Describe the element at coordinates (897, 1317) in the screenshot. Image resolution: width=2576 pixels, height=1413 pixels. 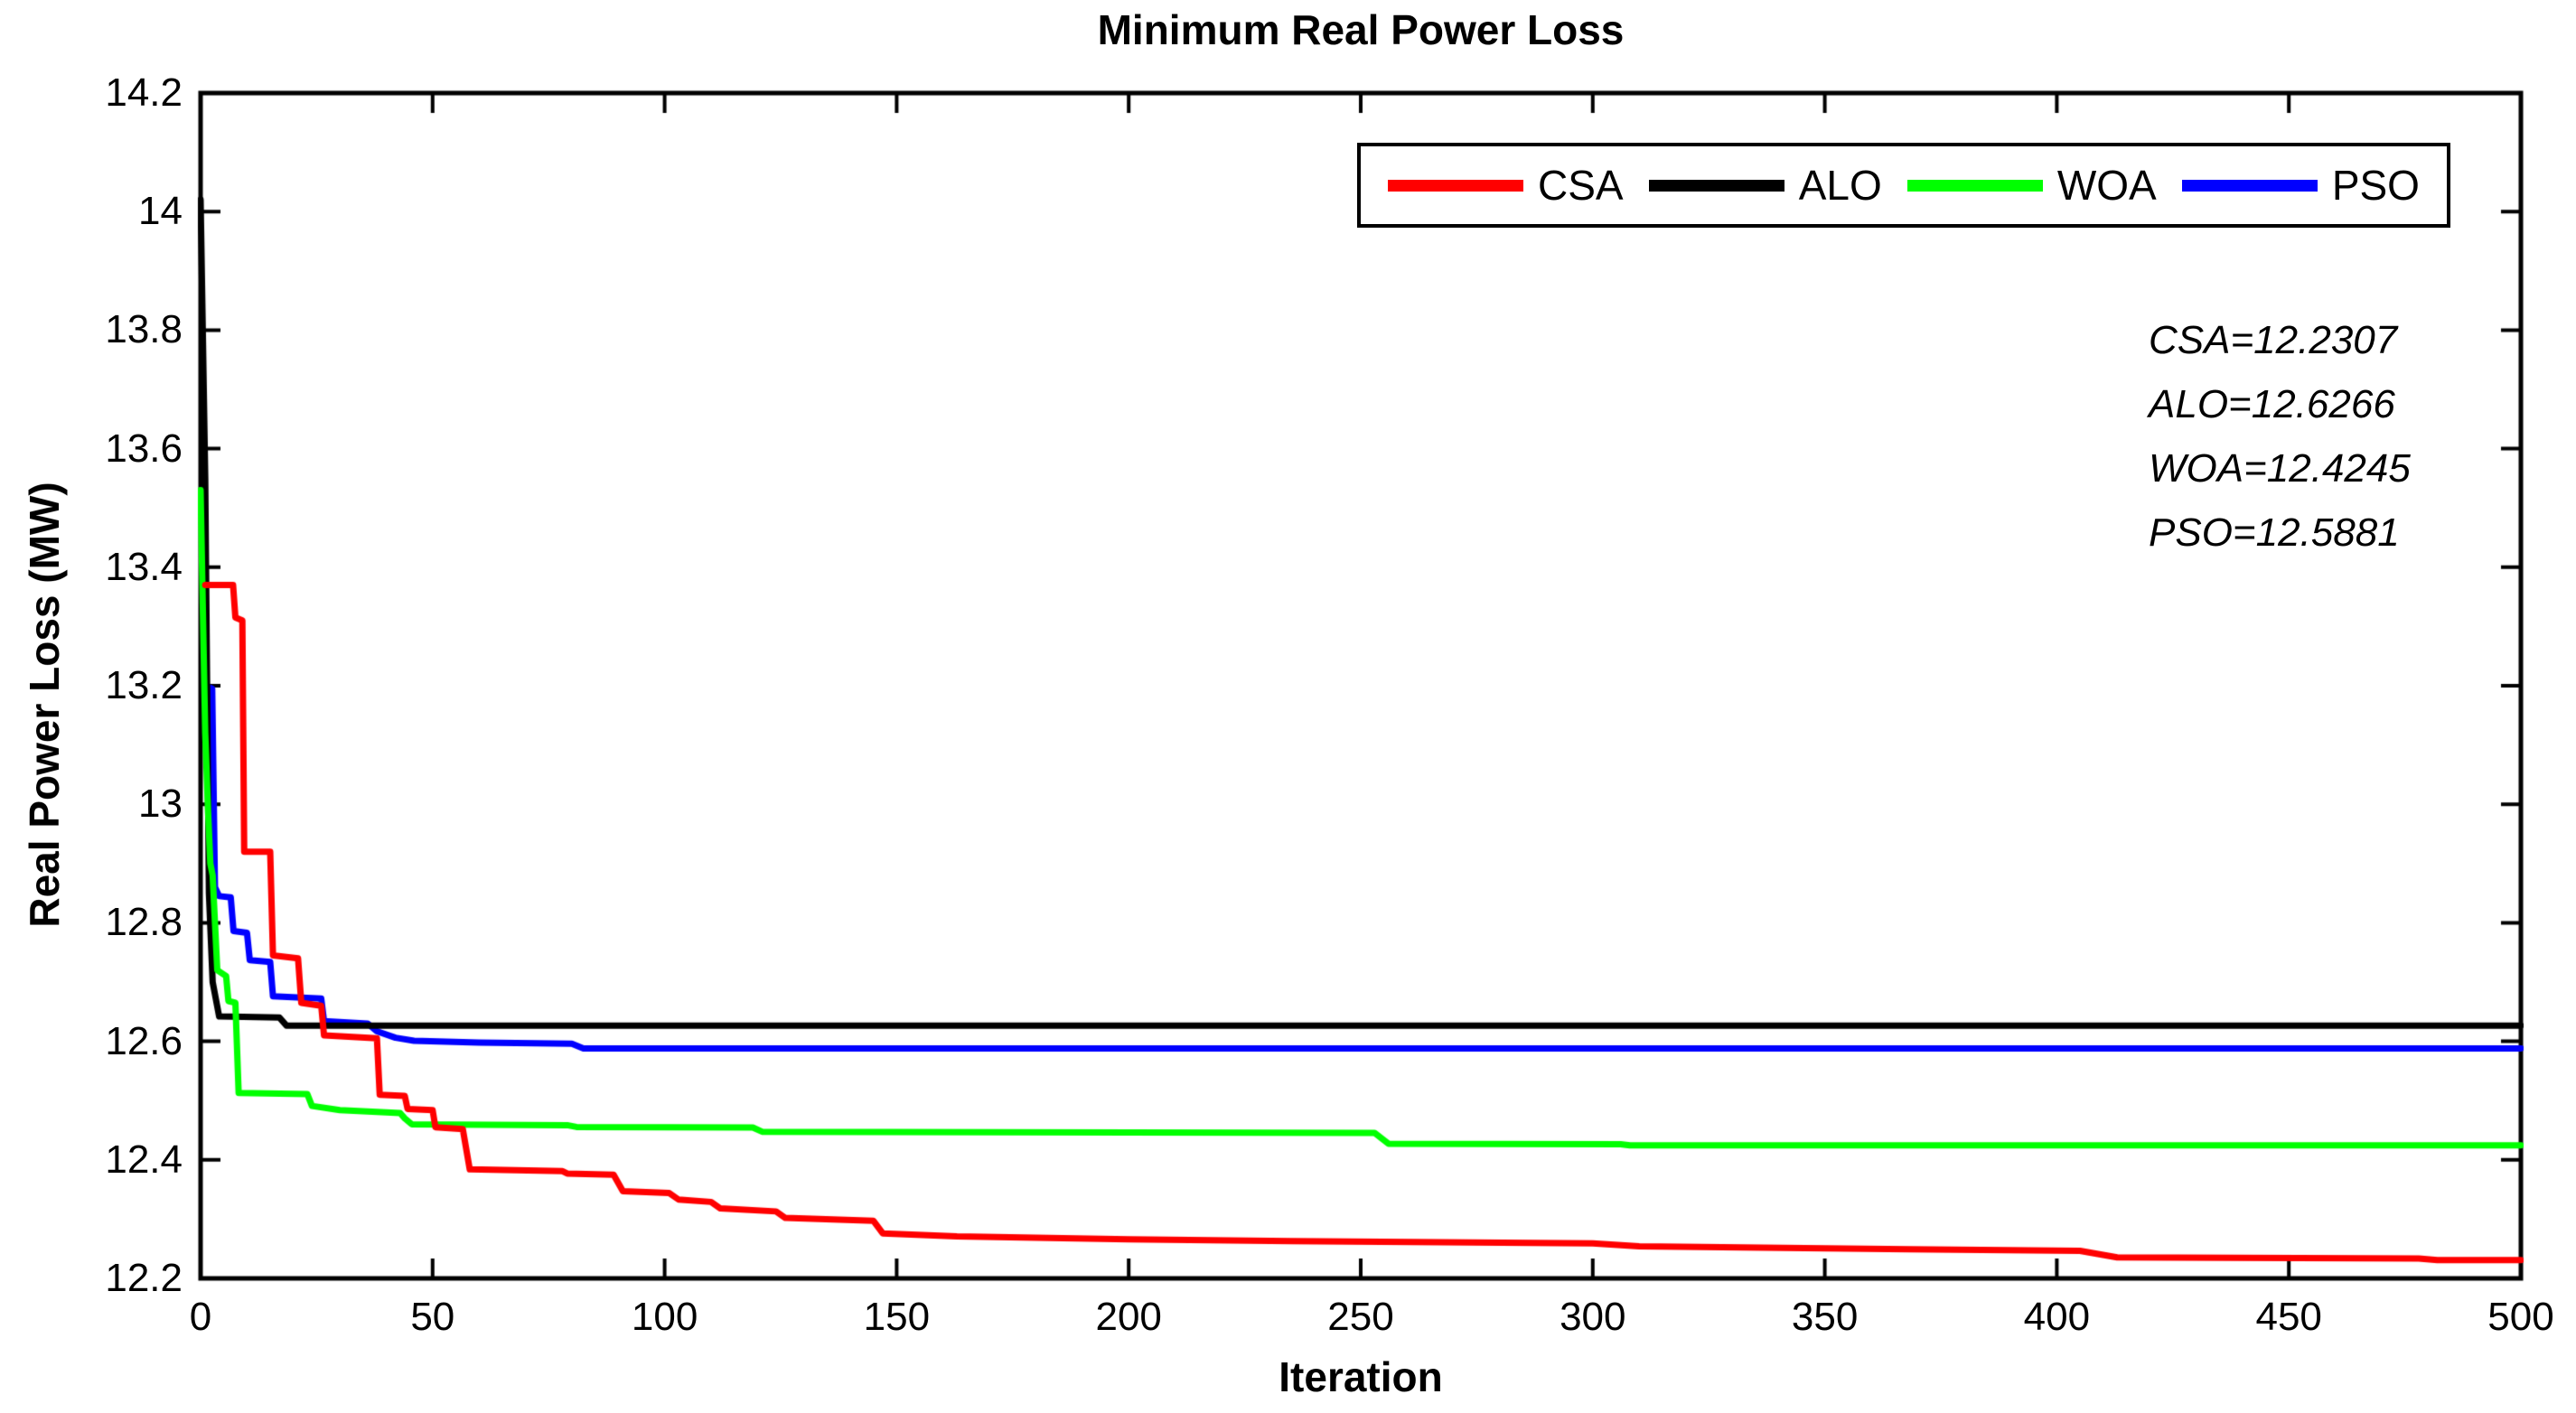
I see `x-tick-label: 150` at that location.